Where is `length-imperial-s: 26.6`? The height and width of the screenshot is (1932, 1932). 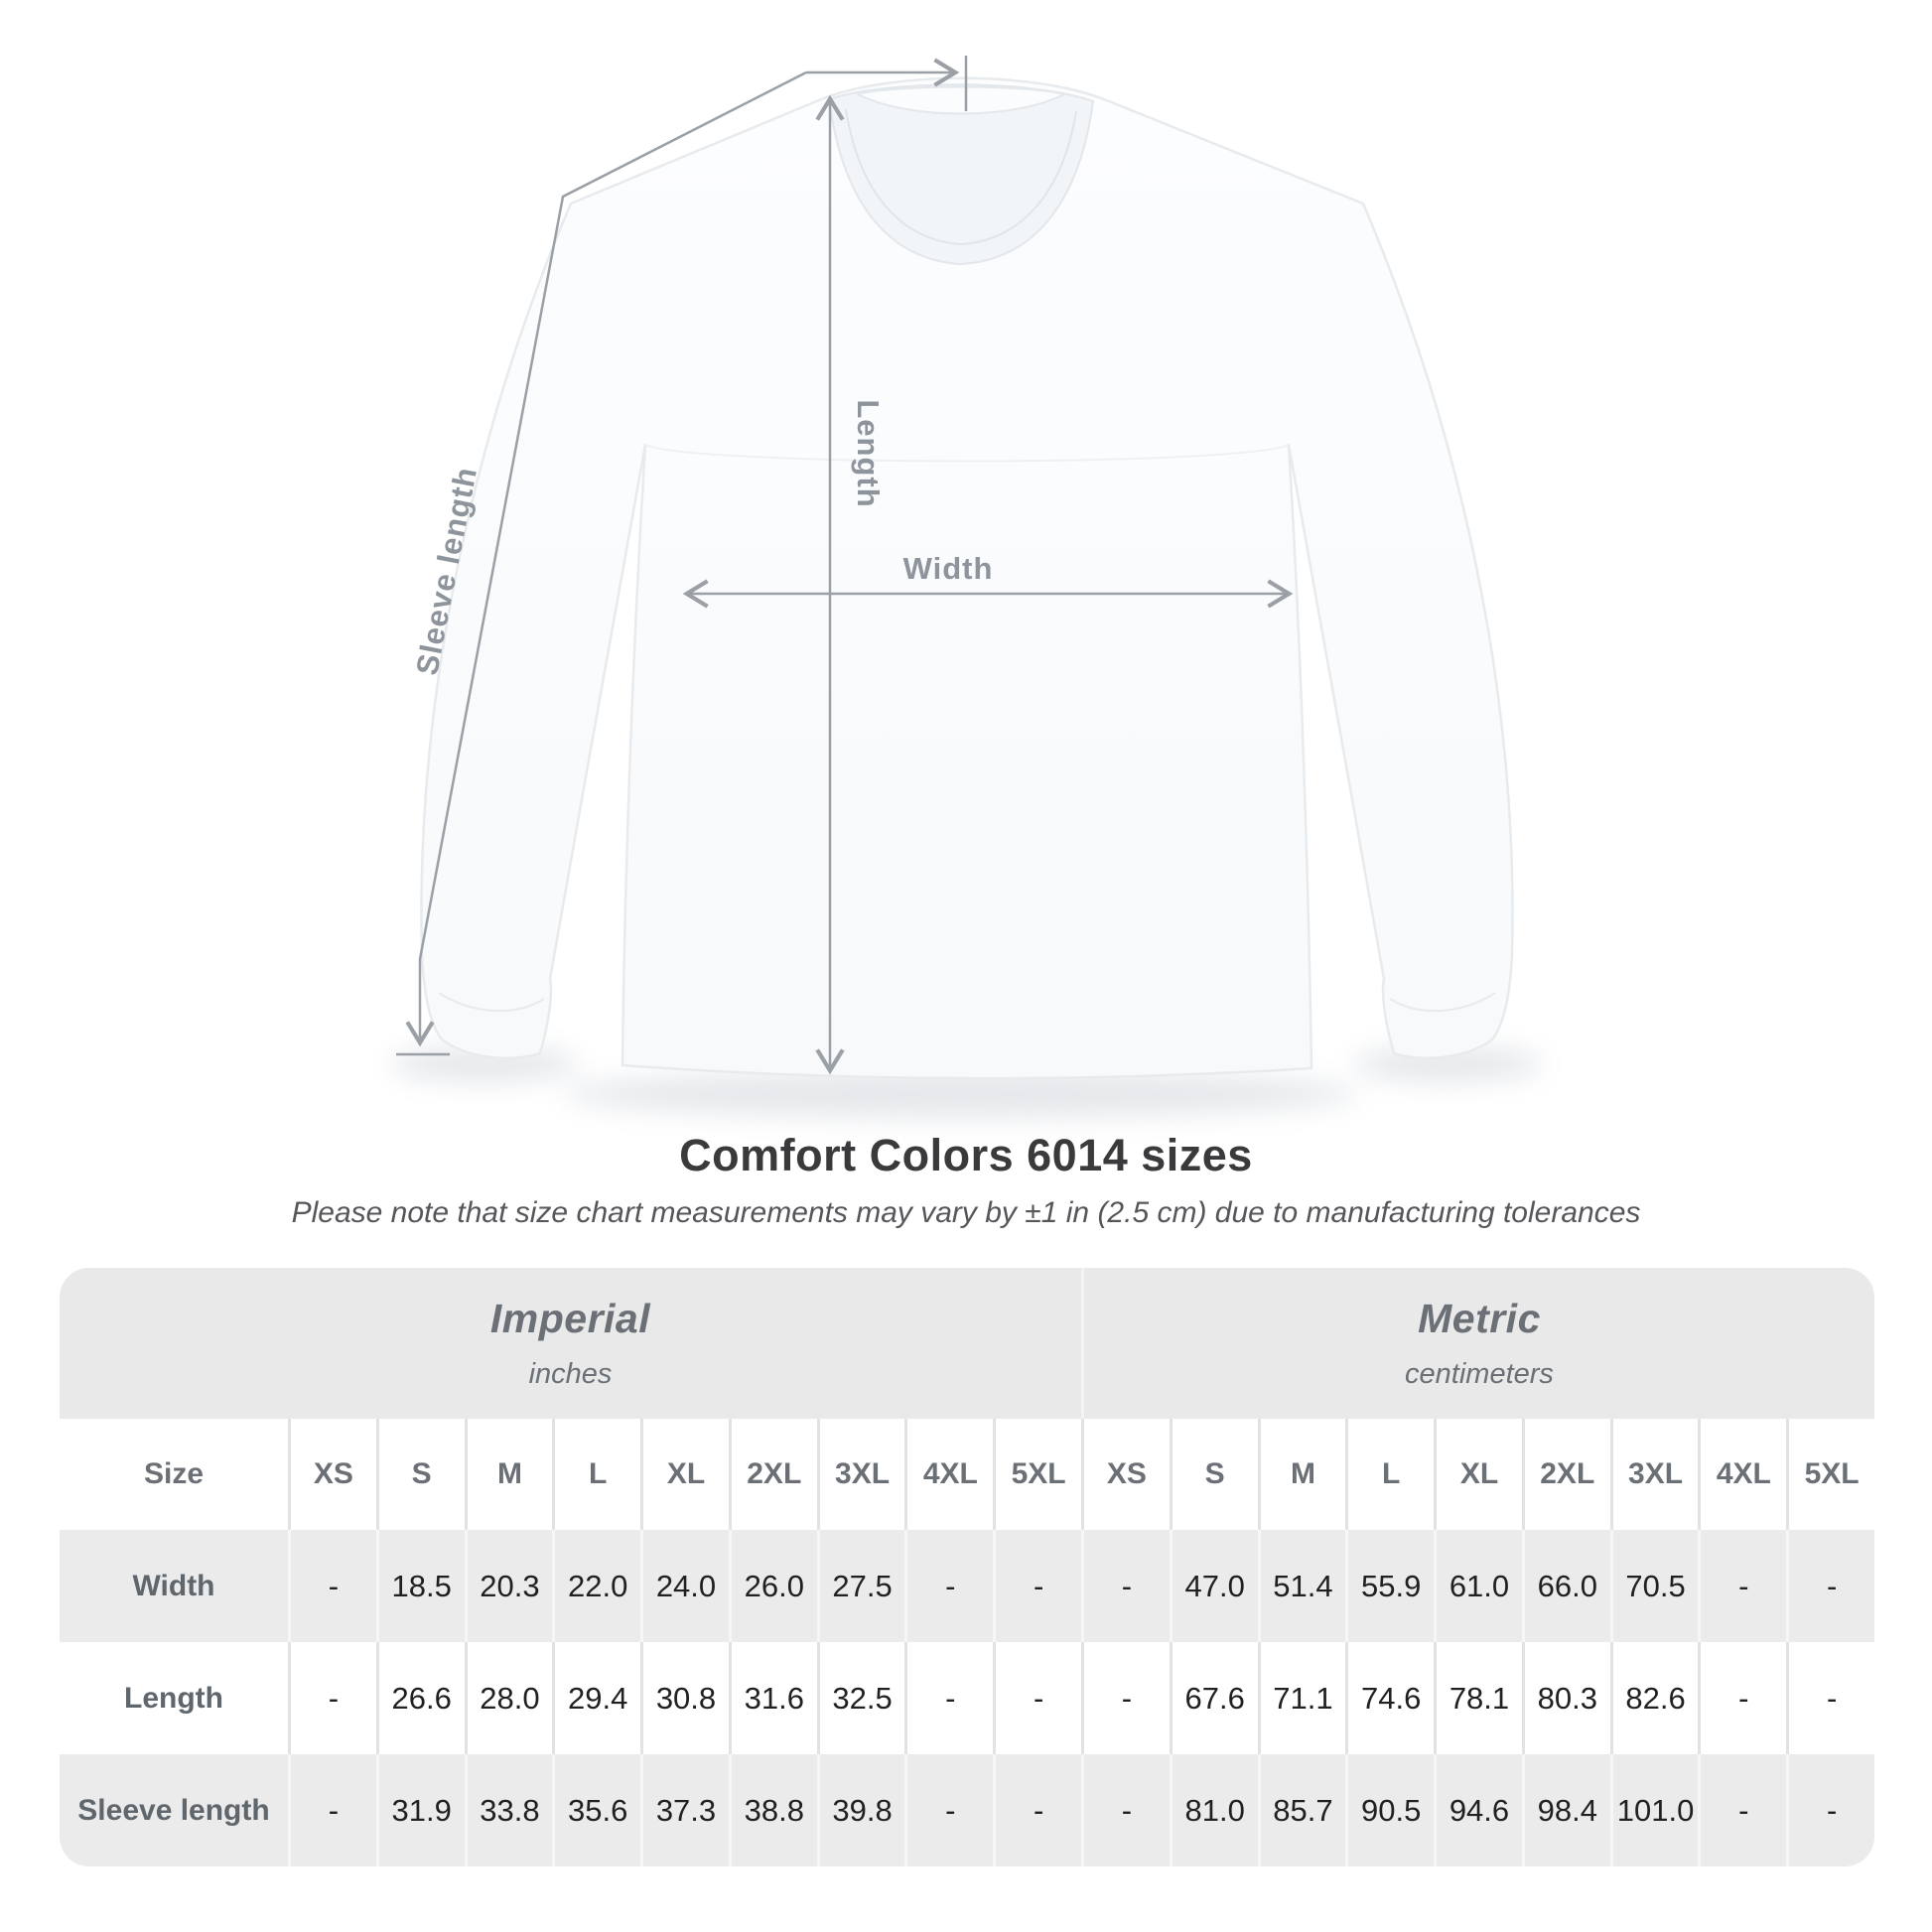
length-imperial-s: 26.6 is located at coordinates (420, 1698).